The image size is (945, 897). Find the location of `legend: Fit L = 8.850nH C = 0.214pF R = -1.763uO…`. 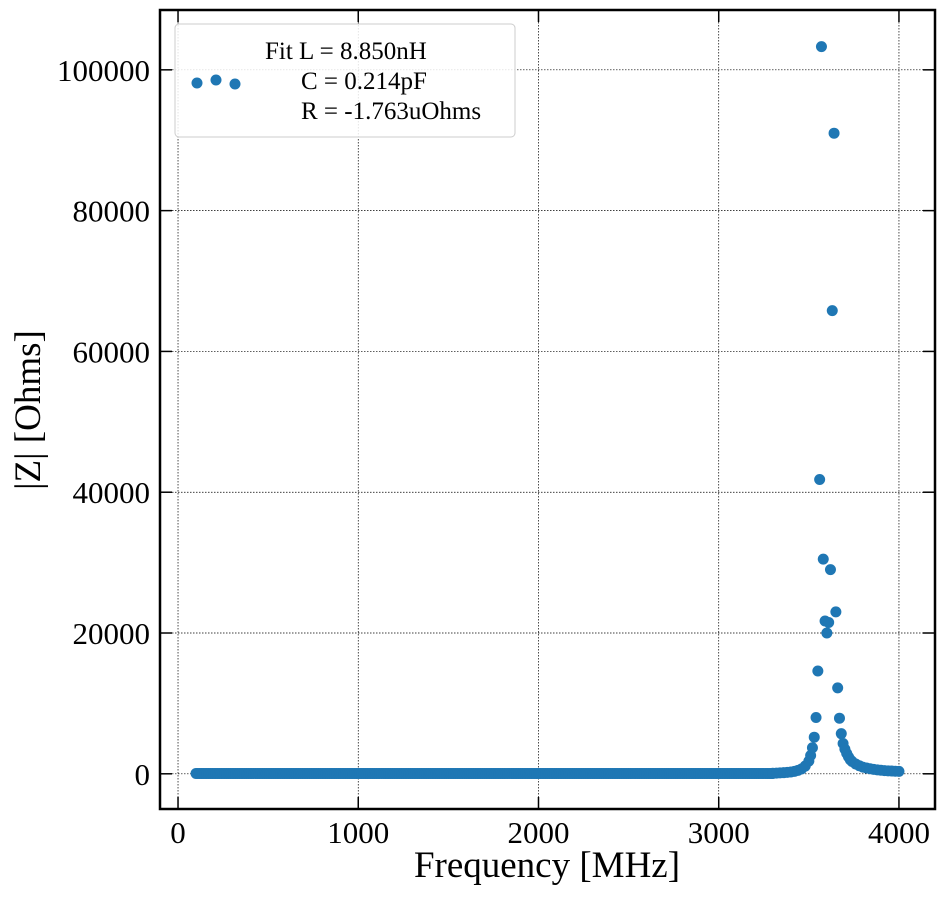

legend: Fit L = 8.850nH C = 0.214pF R = -1.763uO… is located at coordinates (345, 80).